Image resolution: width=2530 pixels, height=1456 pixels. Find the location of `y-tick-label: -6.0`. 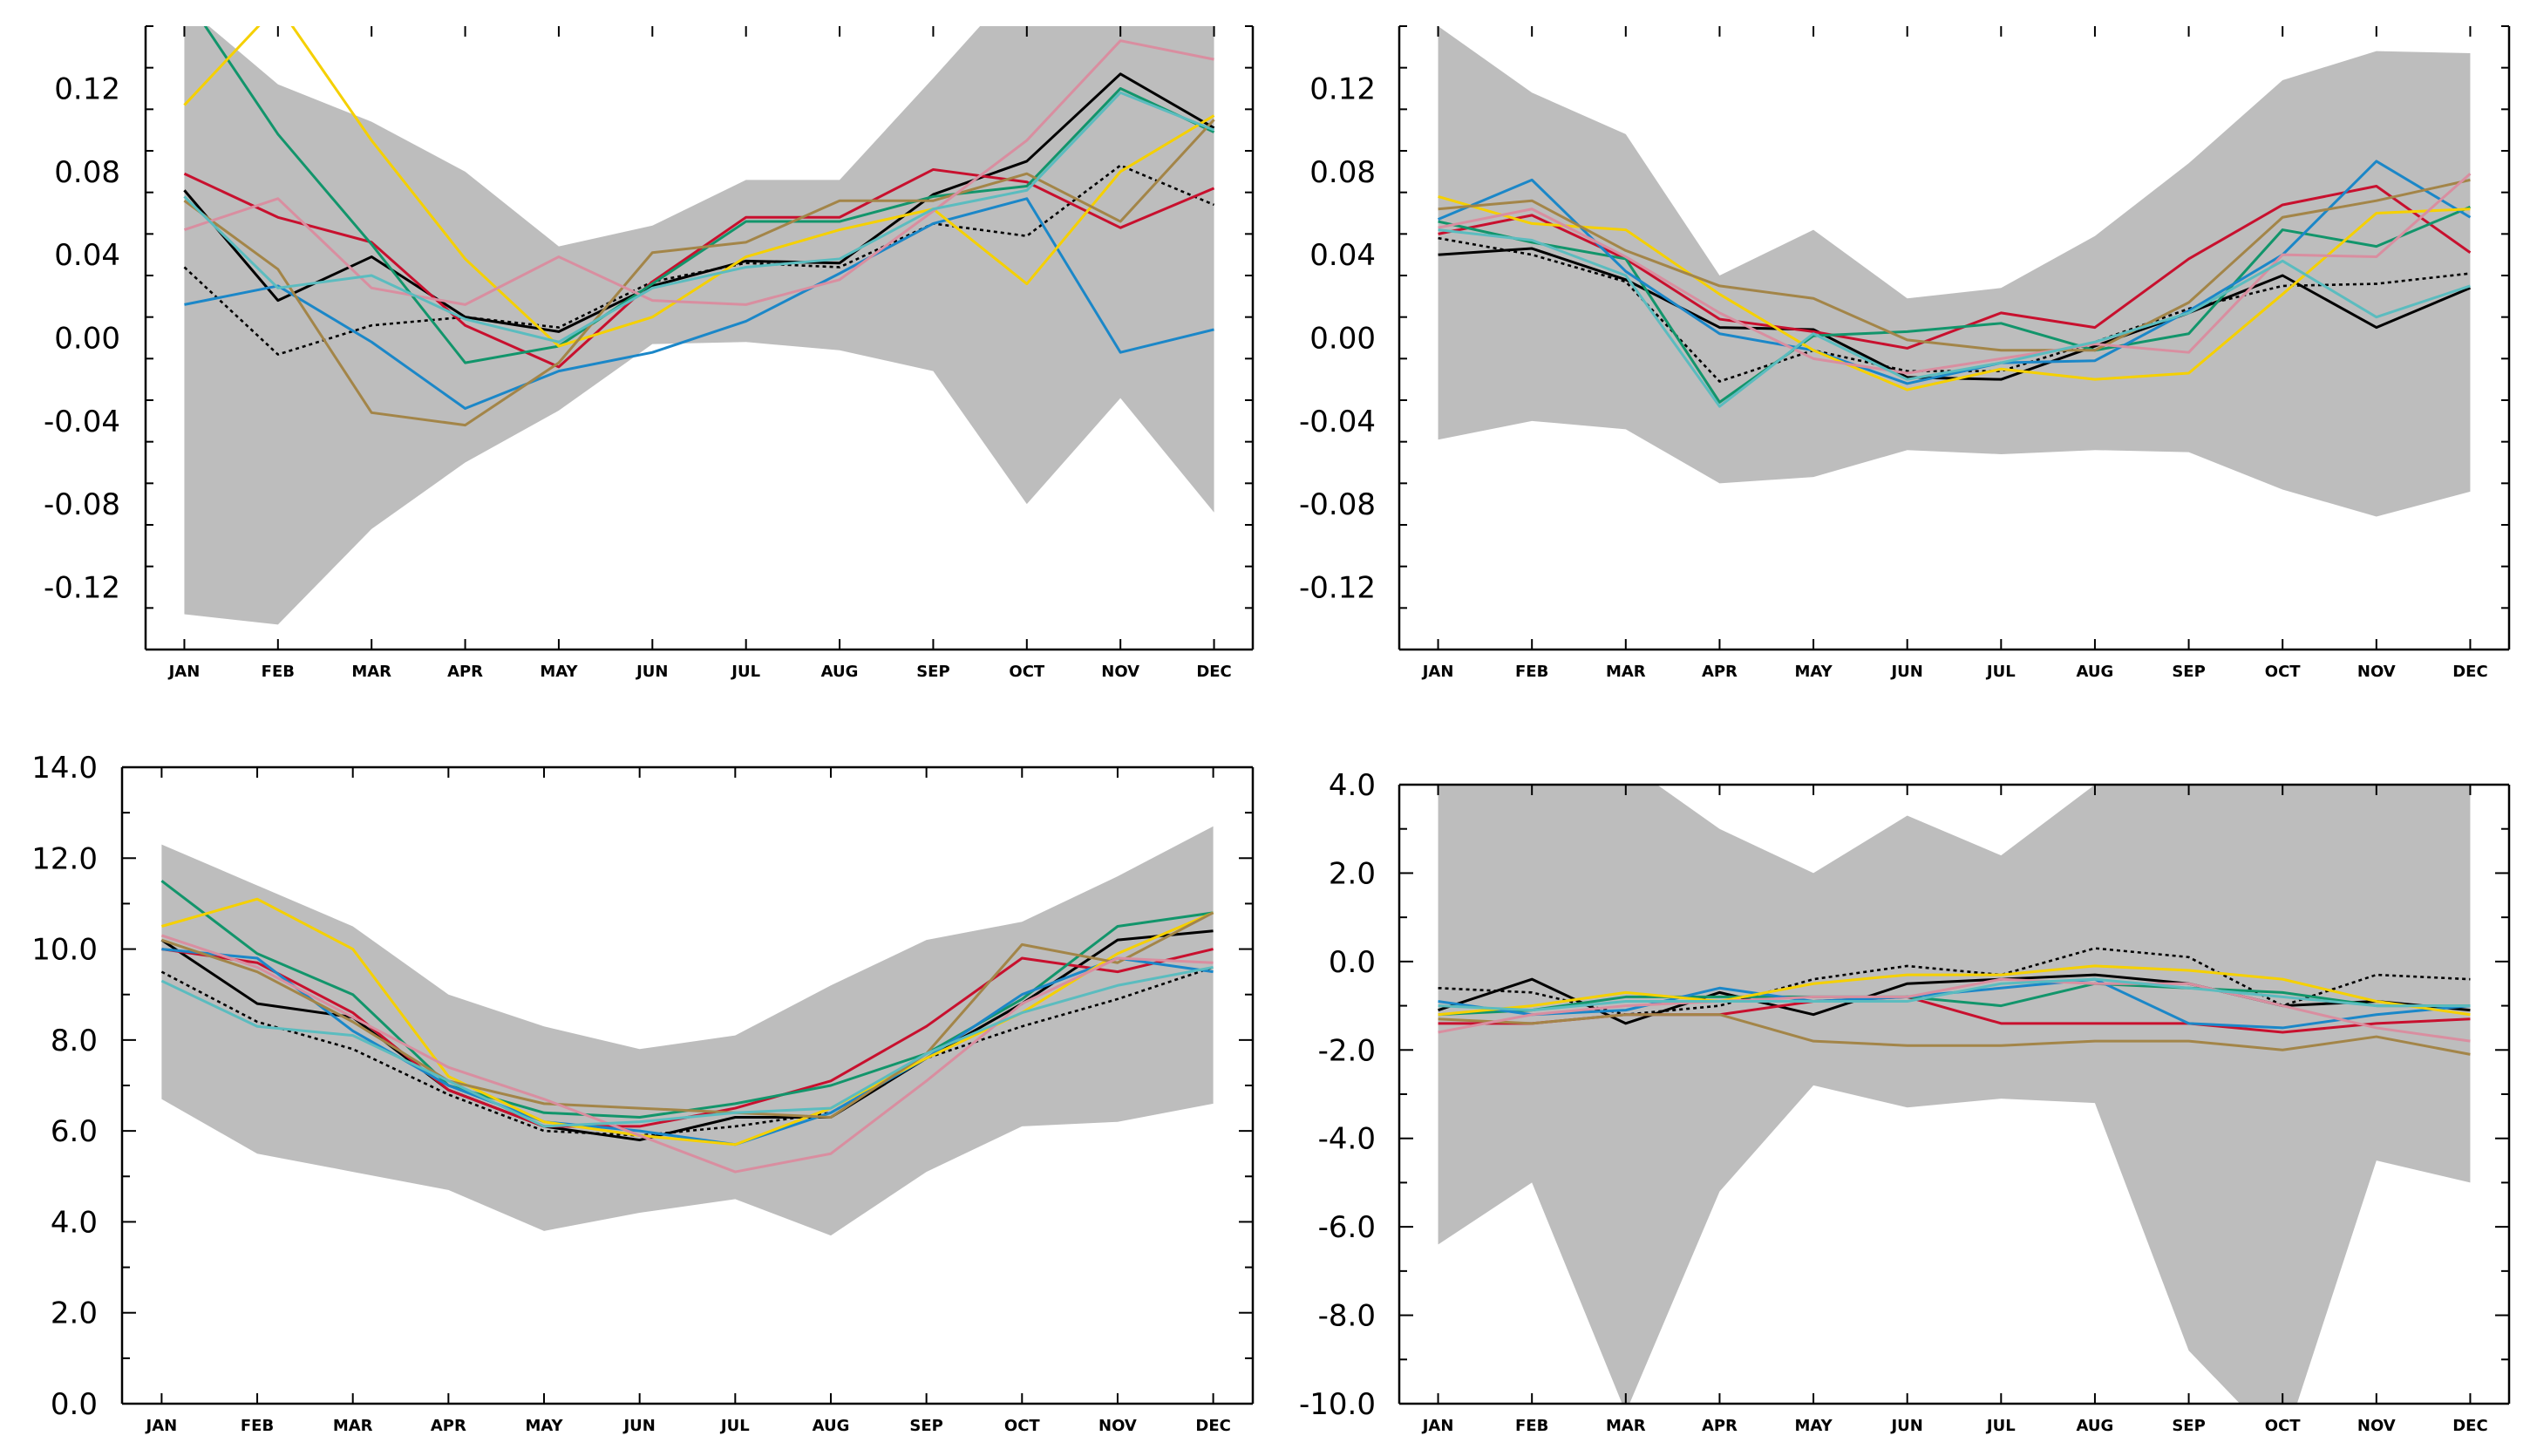

y-tick-label: -6.0 is located at coordinates (1347, 1227).